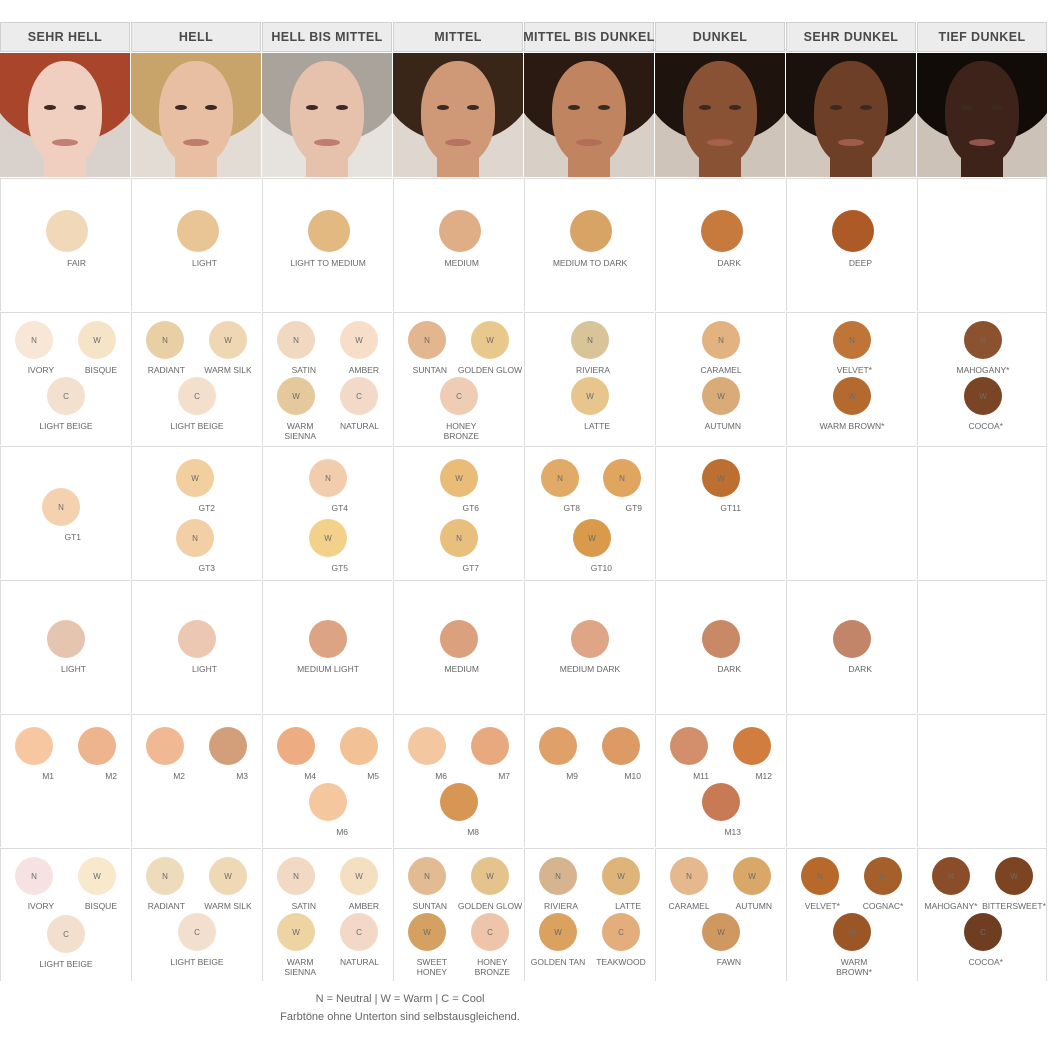 The width and height of the screenshot is (1049, 1049). What do you see at coordinates (622, 487) in the screenshot?
I see `shade-swatch: N GT9` at bounding box center [622, 487].